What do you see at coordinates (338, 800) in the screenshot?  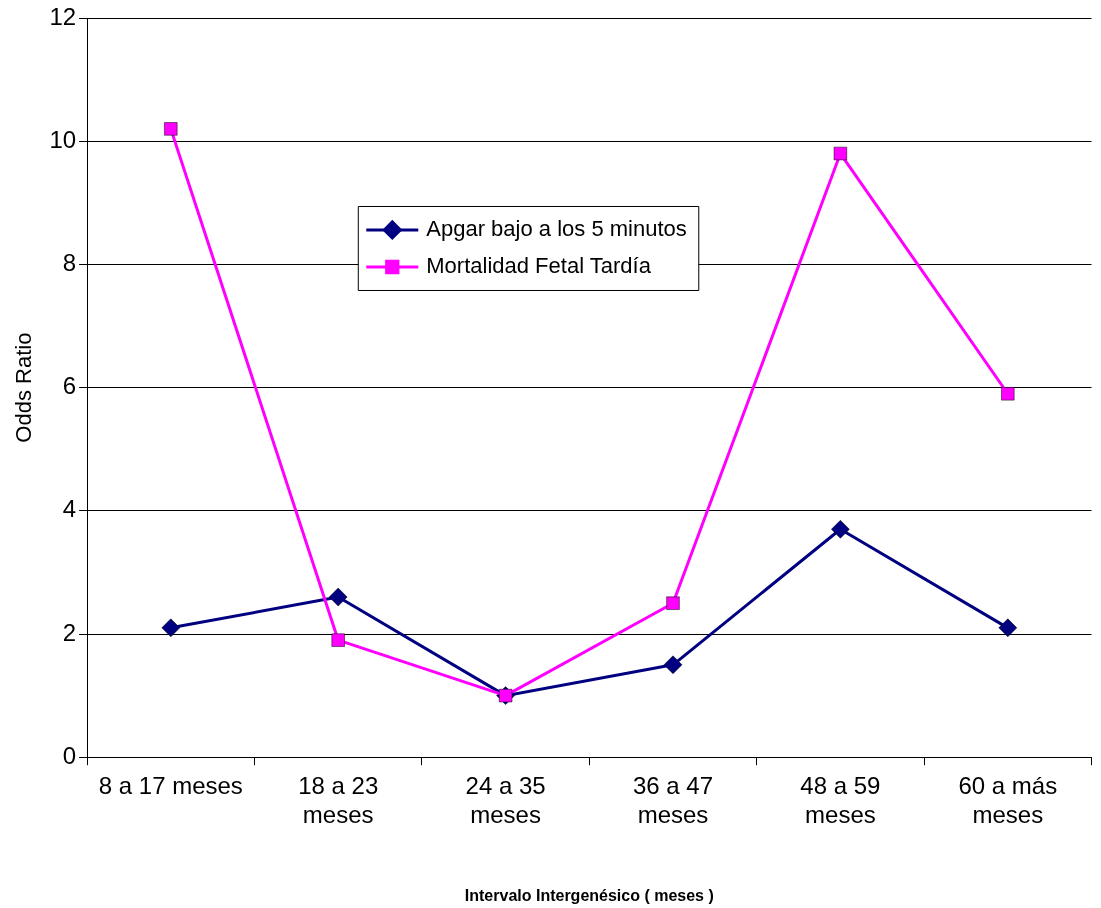 I see `x-tick-label: 18 a 23 meses` at bounding box center [338, 800].